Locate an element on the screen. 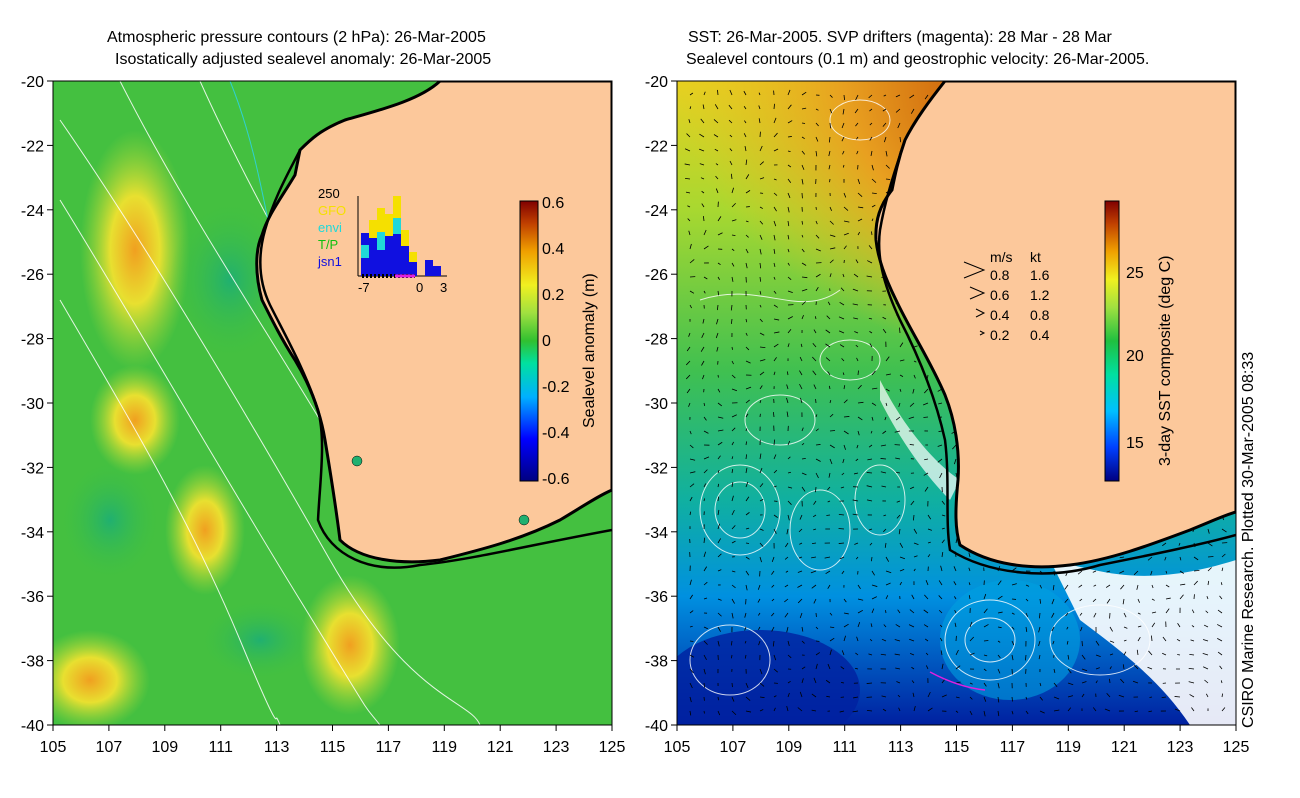 The height and width of the screenshot is (798, 1300). inset-legend-jsn1: jsn1 is located at coordinates (329, 261).